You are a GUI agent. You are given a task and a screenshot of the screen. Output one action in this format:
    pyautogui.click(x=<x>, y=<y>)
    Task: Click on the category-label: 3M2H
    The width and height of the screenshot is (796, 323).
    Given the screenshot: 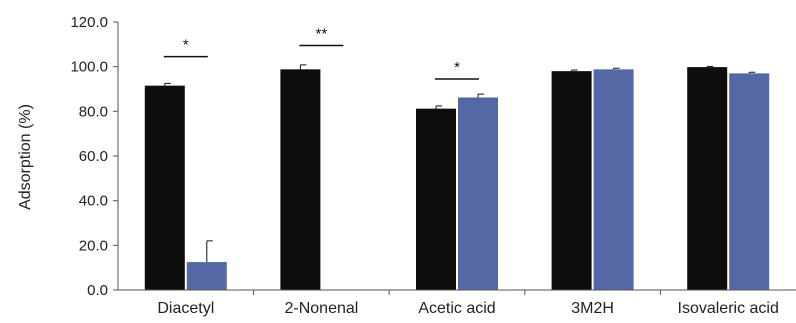 What is the action you would take?
    pyautogui.click(x=592, y=308)
    